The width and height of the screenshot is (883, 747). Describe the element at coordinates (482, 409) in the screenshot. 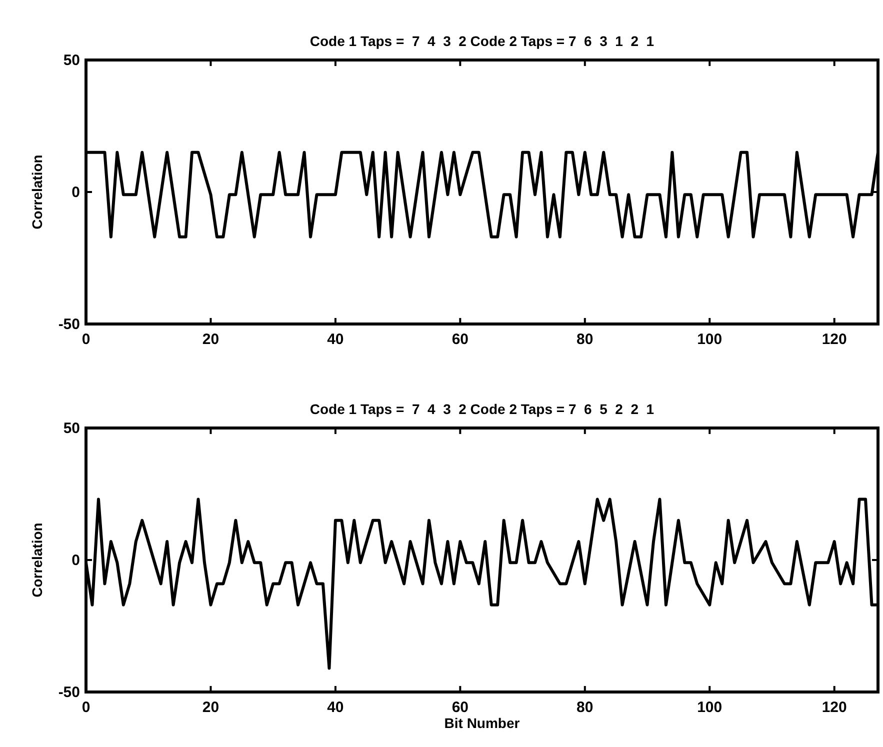

I see `chart-title: Code 1 Taps = 7 4 3 2 Code 2 Taps = 7 6 5 2 2 1` at that location.